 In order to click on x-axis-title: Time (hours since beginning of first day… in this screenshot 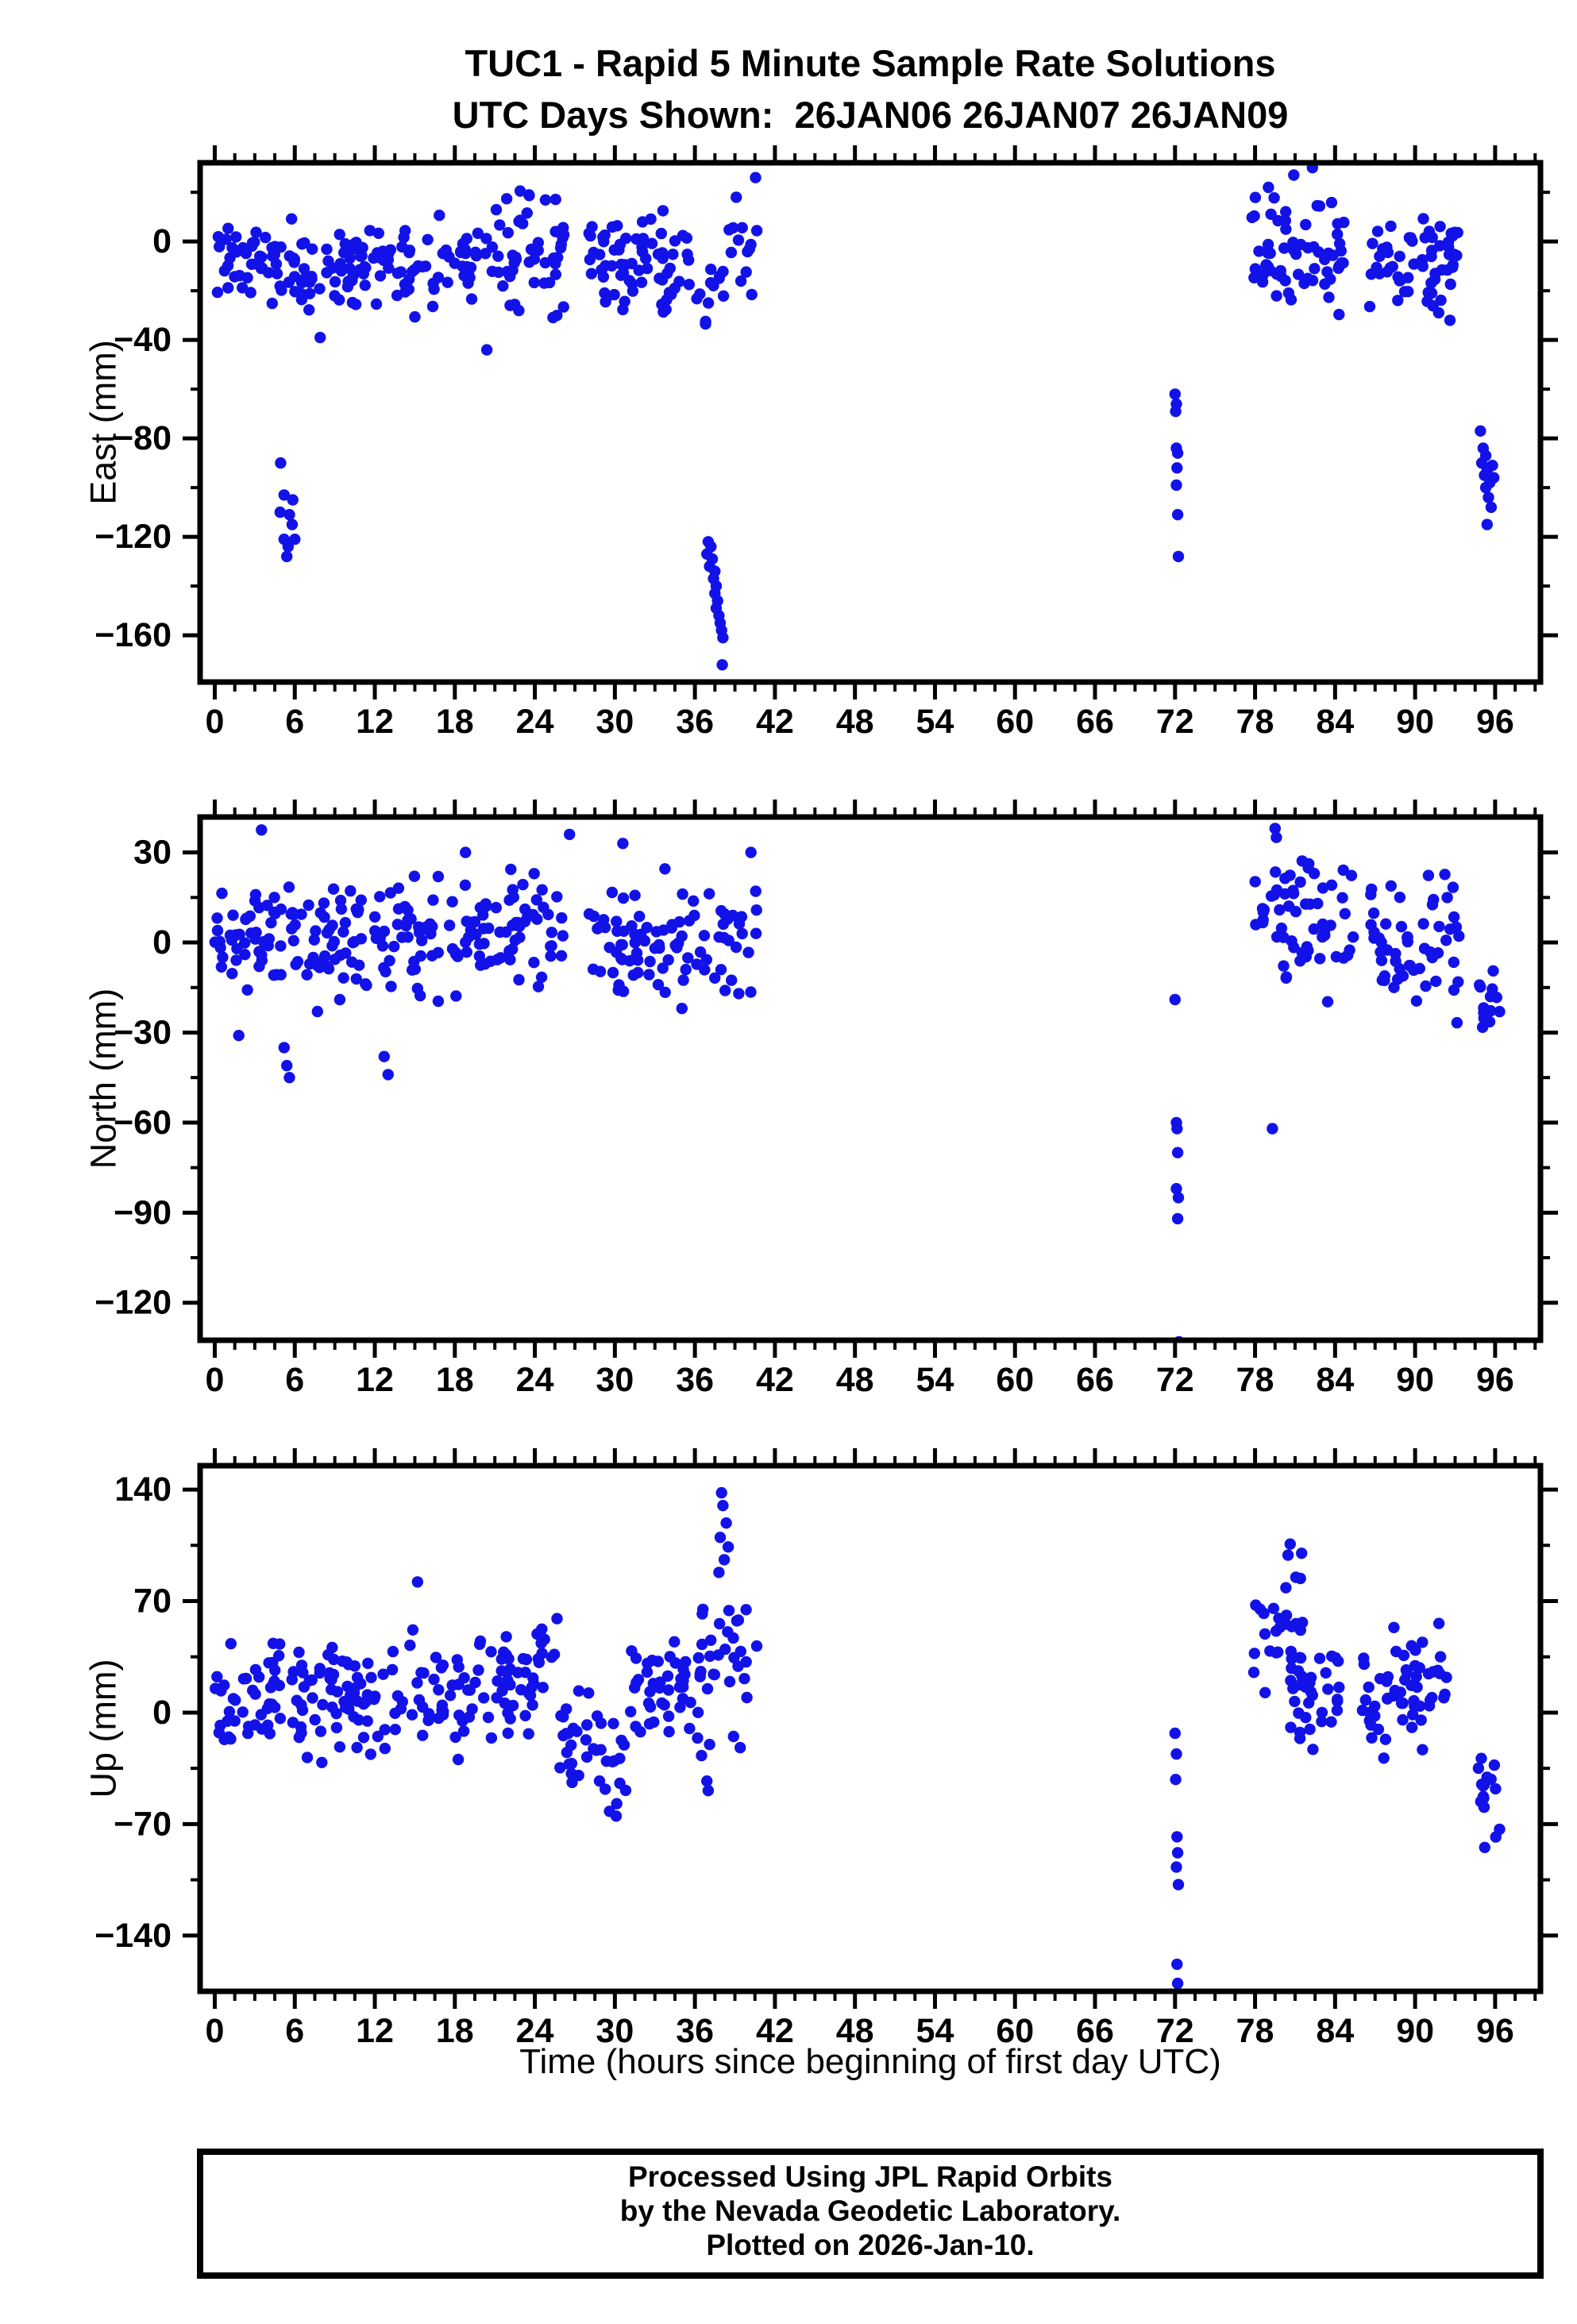, I will do `click(870, 2061)`.